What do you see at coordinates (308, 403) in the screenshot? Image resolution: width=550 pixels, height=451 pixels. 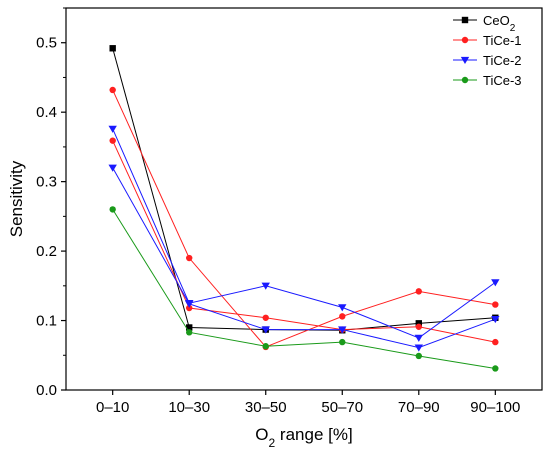 I see `x-axis: 0–10 10–30 30–50 50–70 70–90 90–100` at bounding box center [308, 403].